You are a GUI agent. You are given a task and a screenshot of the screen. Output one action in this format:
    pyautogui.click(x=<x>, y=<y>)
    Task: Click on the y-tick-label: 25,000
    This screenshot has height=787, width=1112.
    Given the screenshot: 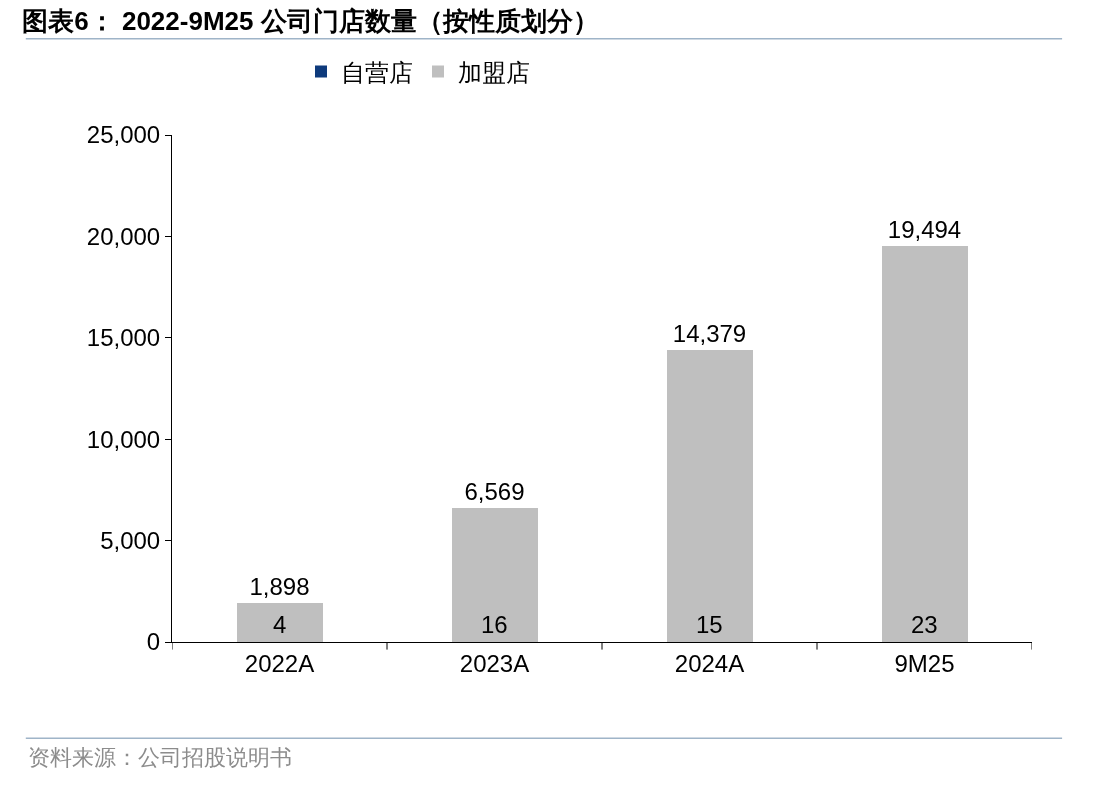 What is the action you would take?
    pyautogui.click(x=123, y=135)
    